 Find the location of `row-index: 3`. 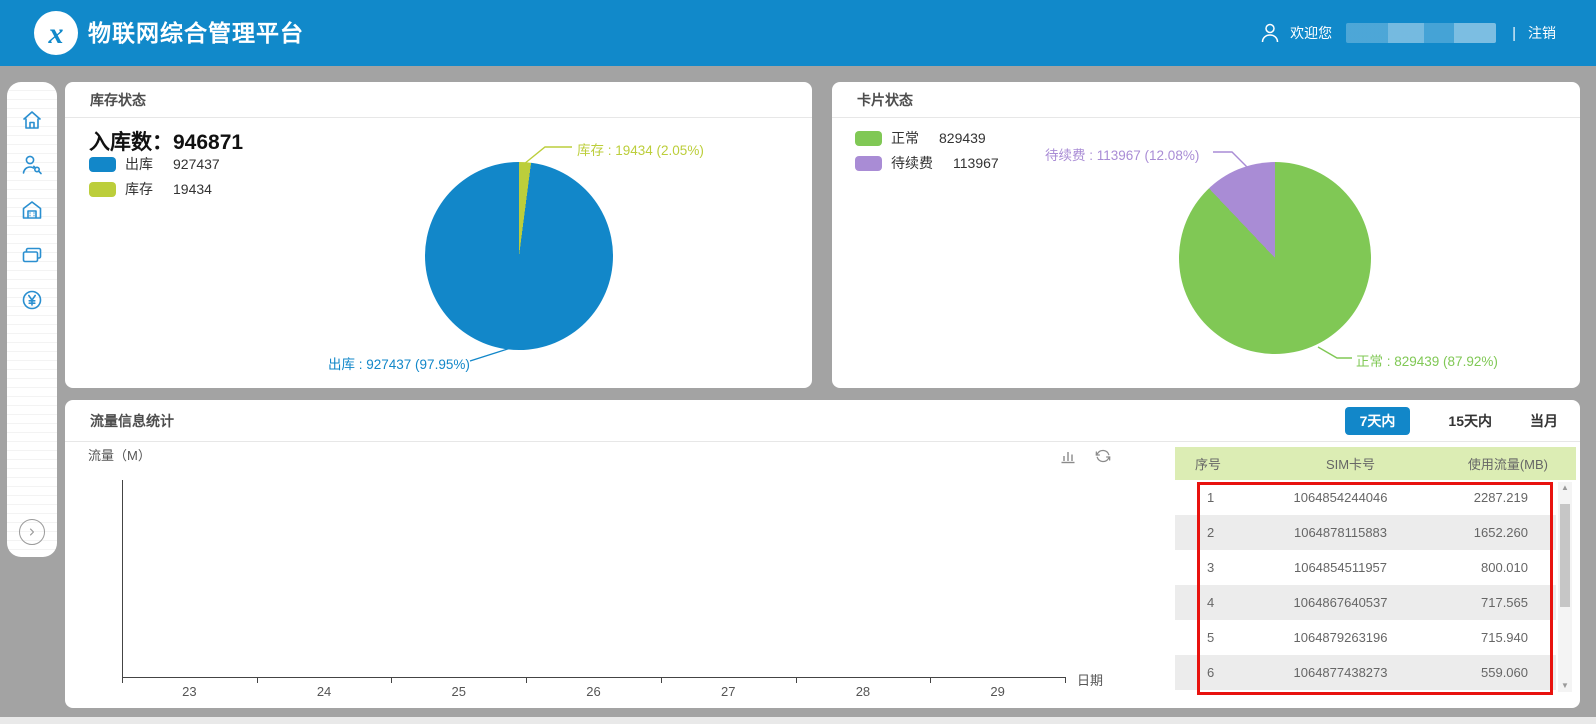

row-index: 3 is located at coordinates (1211, 567).